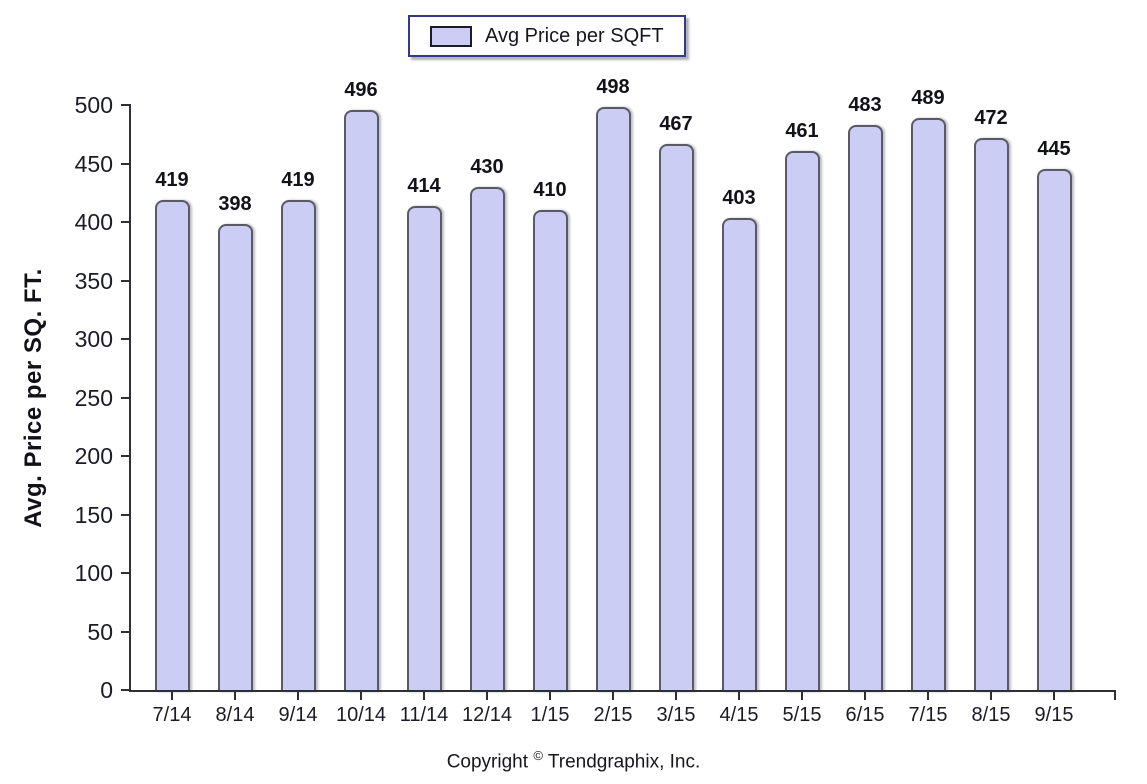 The image size is (1147, 784). What do you see at coordinates (802, 715) in the screenshot?
I see `x-tick-label: 5/15` at bounding box center [802, 715].